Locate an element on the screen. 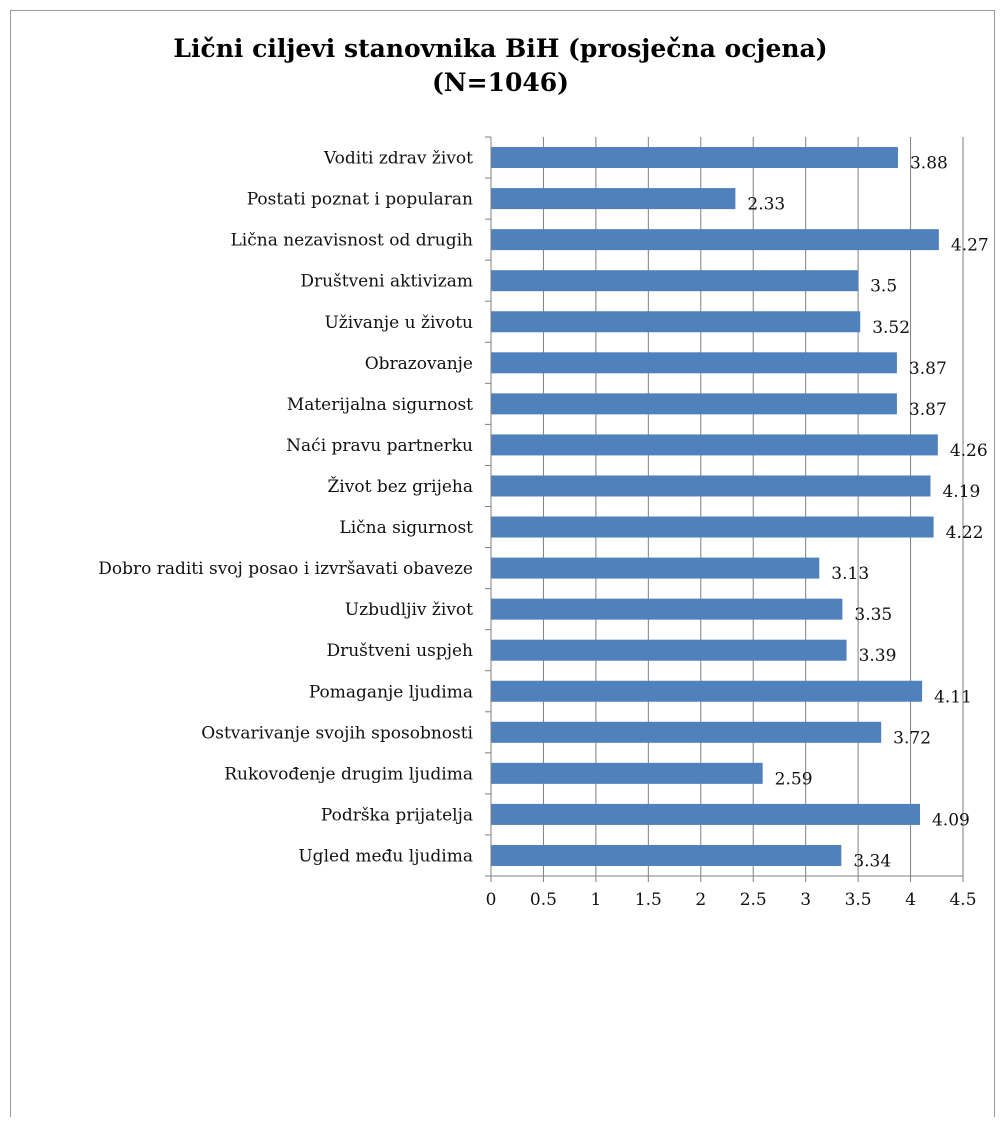  data-label: 3.34 is located at coordinates (872, 861).